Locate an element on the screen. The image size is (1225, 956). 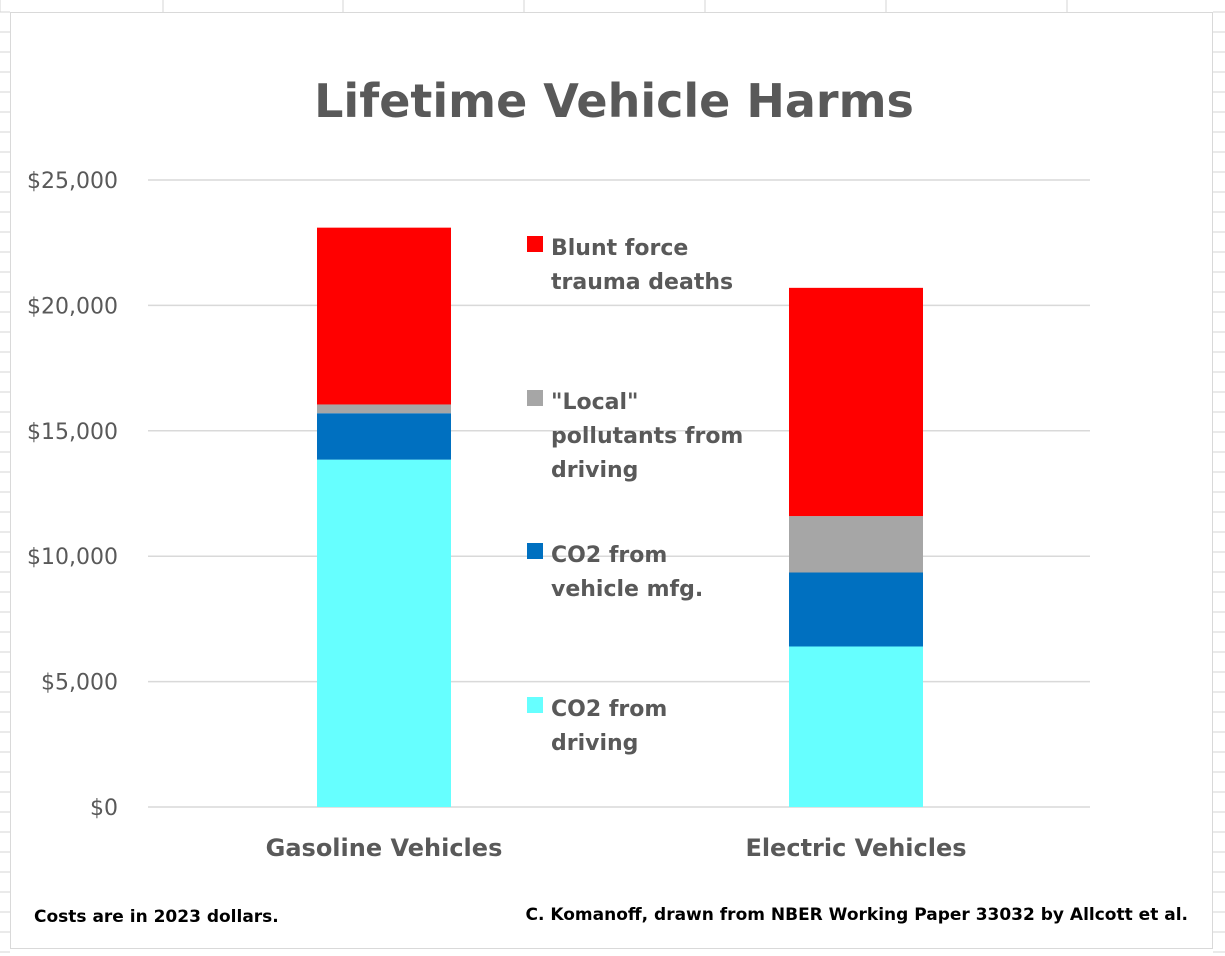
footnote-left: Costs are in 2023 dollars. is located at coordinates (156, 917).